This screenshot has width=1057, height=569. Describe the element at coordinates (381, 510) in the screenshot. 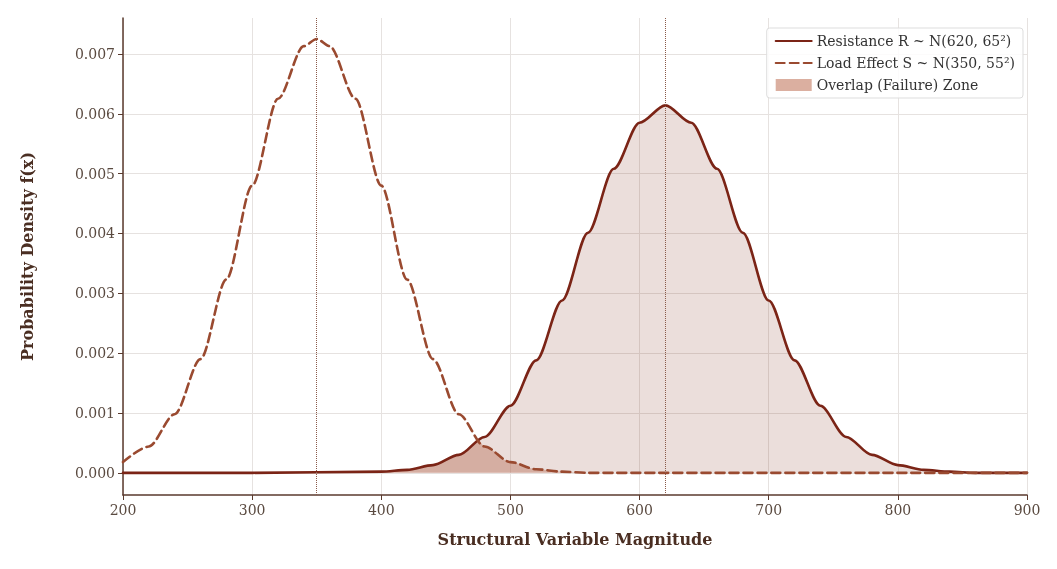

I see `x-tick-label: 400` at that location.